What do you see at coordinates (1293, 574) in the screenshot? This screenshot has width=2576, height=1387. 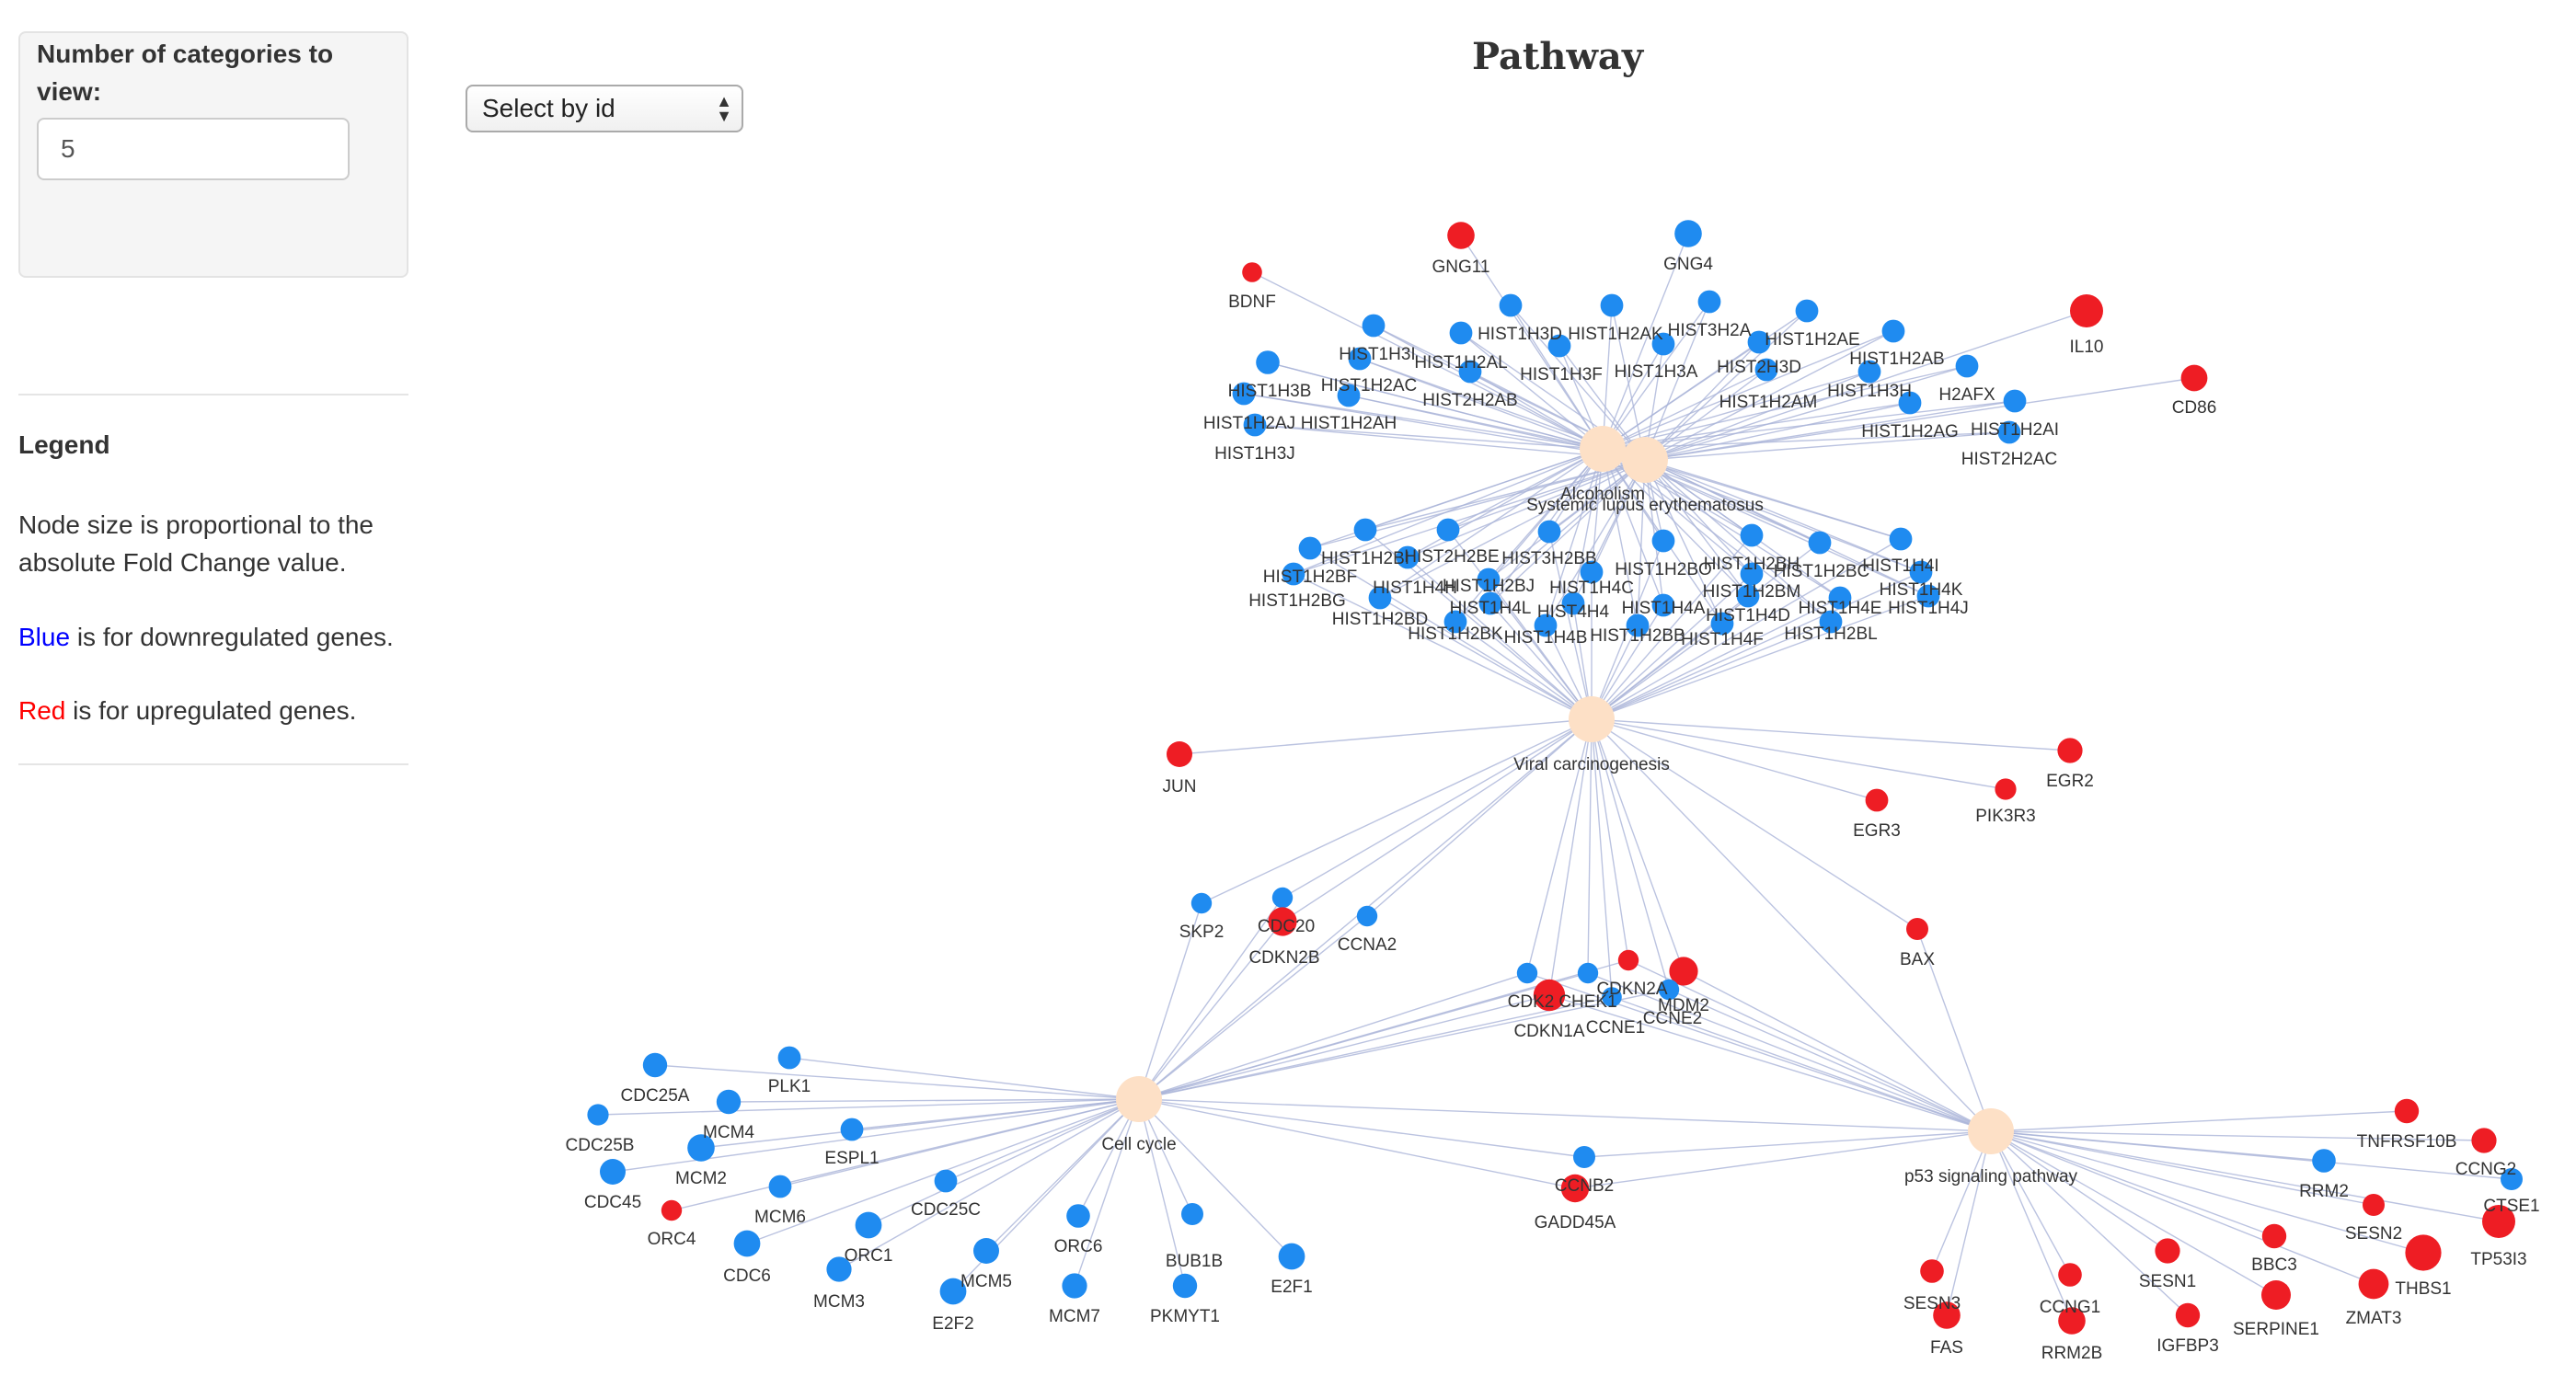 I see `gene-node-hist1h2bg` at bounding box center [1293, 574].